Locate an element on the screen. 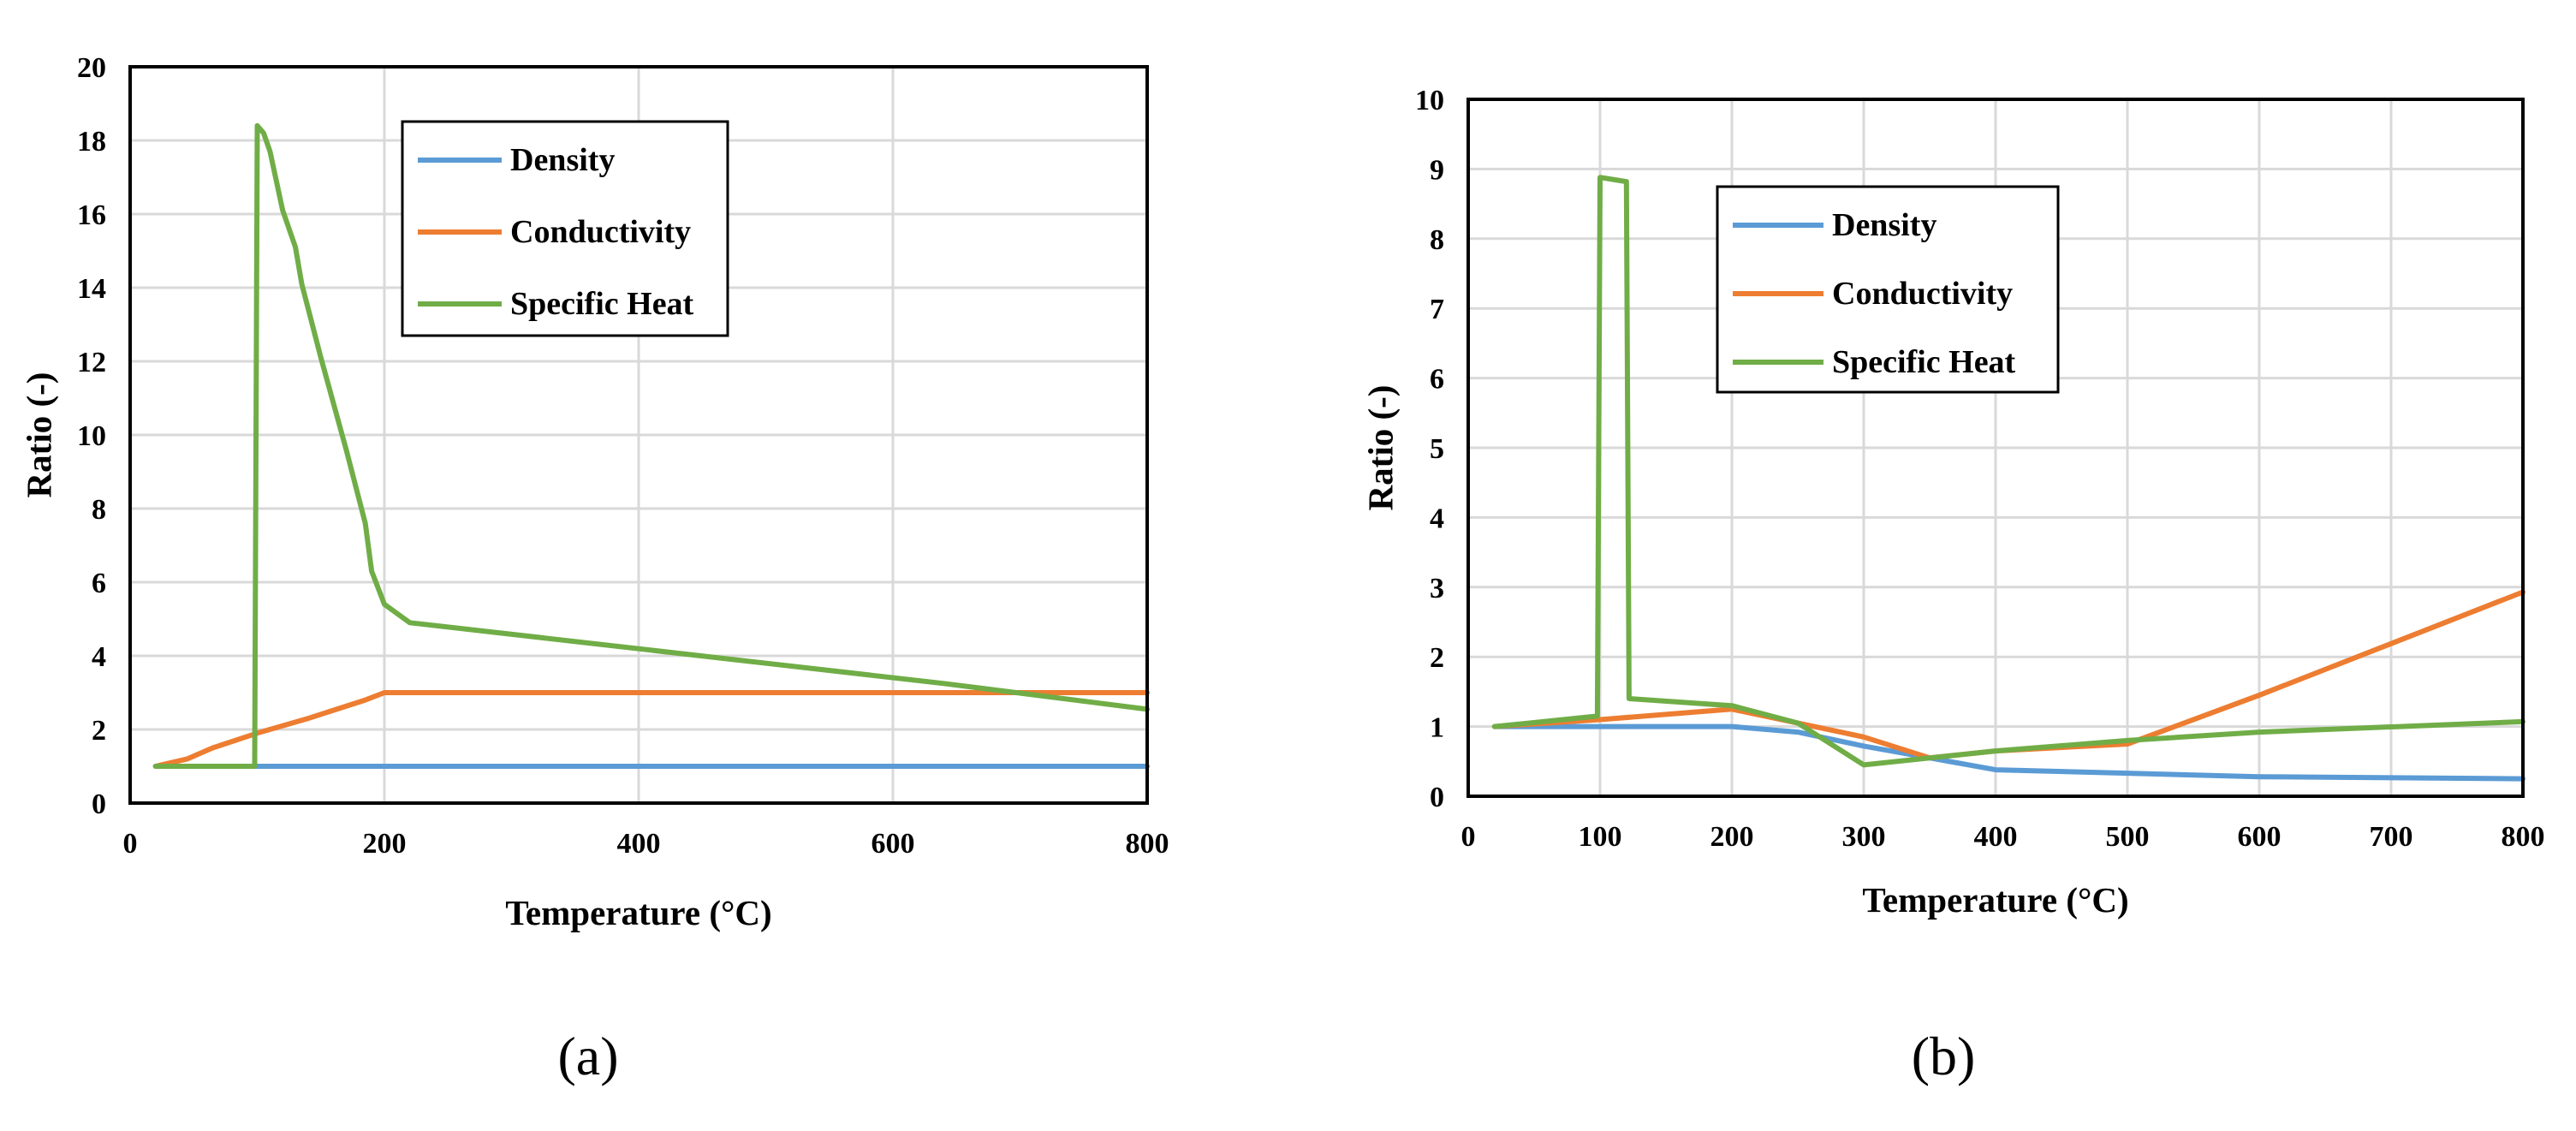 This screenshot has width=2576, height=1131. y-tick-label: 18 is located at coordinates (92, 142).